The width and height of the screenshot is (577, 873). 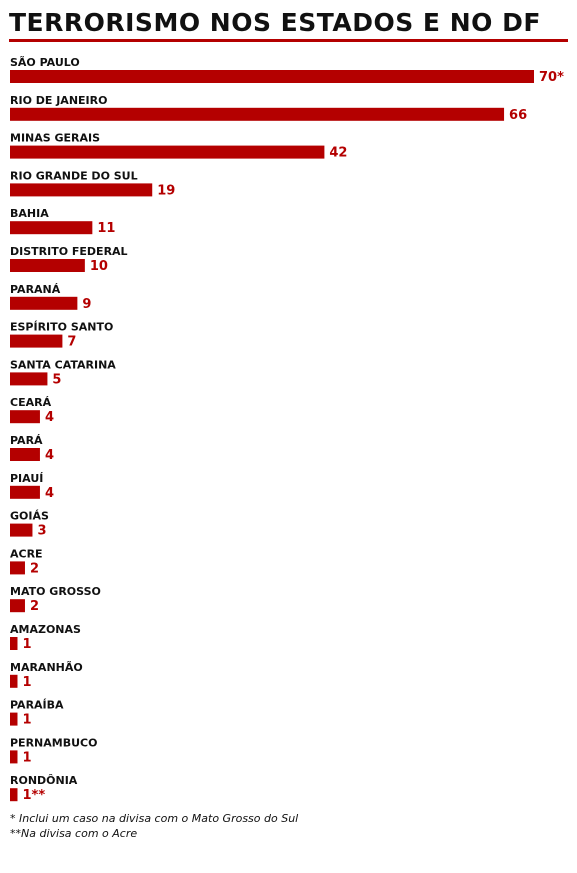 I want to click on value-label-mato-grosso: 2, so click(x=34, y=606).